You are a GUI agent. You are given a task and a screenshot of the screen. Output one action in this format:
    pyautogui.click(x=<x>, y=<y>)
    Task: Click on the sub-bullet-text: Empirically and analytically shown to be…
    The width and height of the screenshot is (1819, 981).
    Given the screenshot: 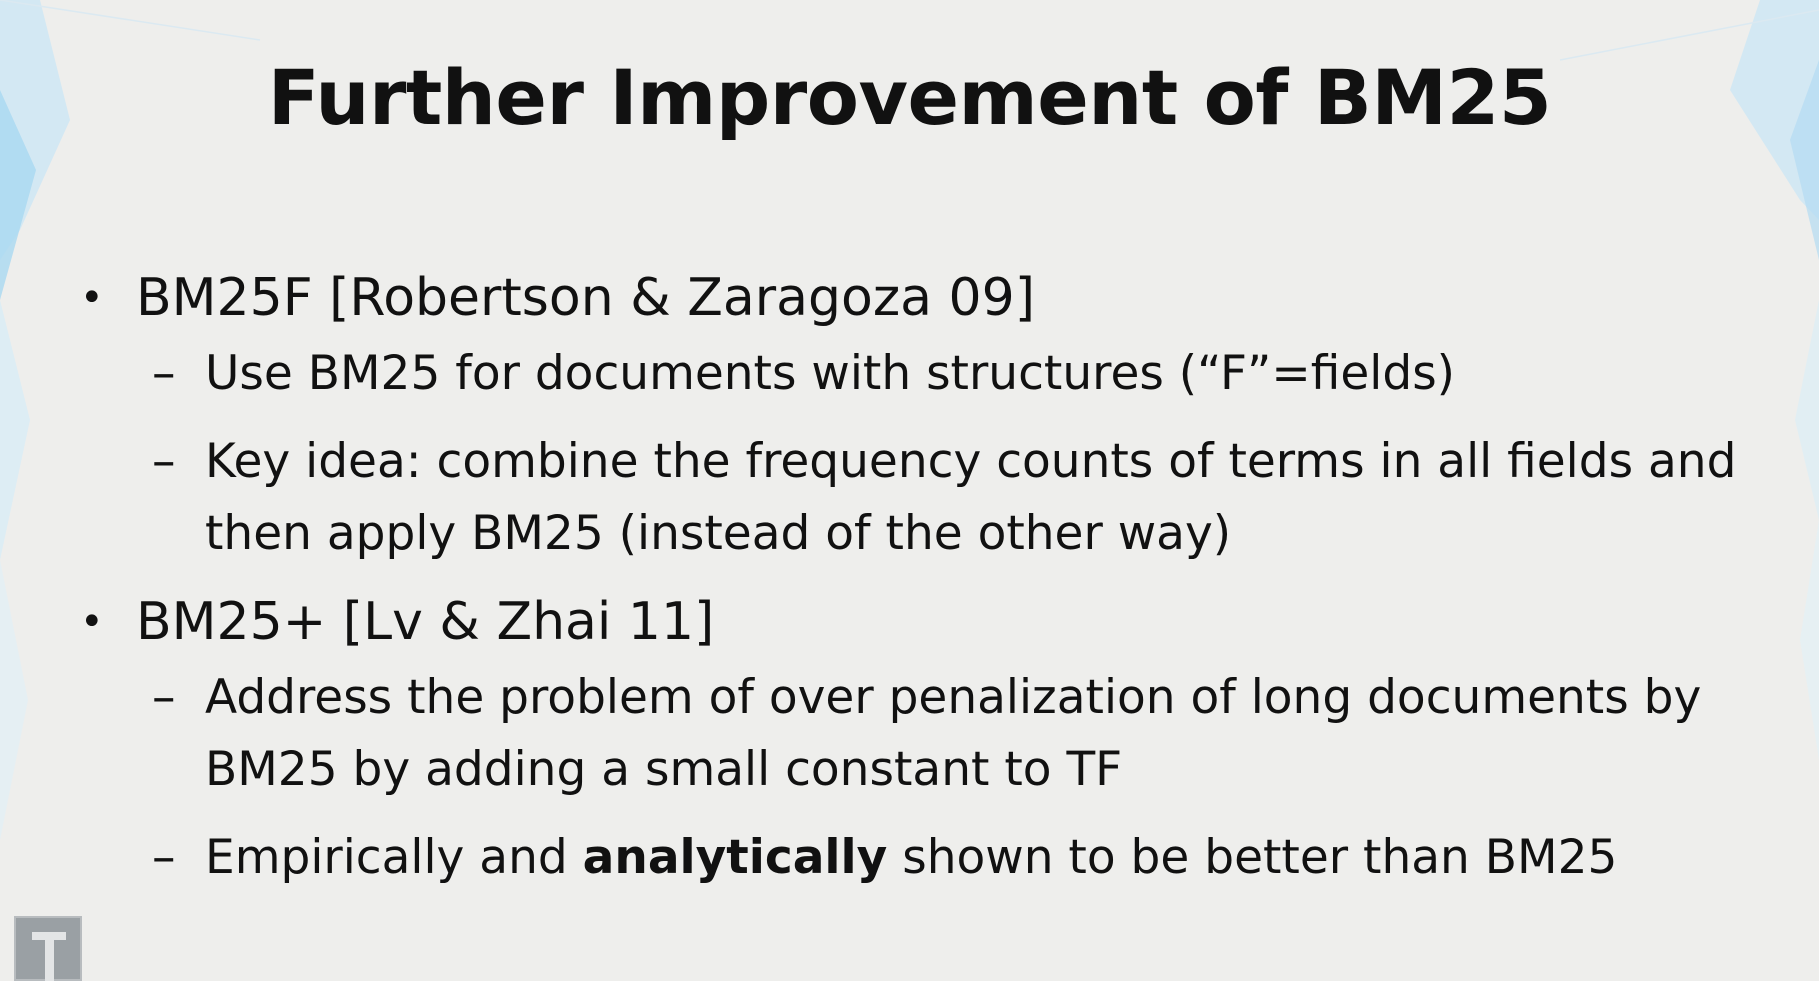 What is the action you would take?
    pyautogui.click(x=911, y=857)
    